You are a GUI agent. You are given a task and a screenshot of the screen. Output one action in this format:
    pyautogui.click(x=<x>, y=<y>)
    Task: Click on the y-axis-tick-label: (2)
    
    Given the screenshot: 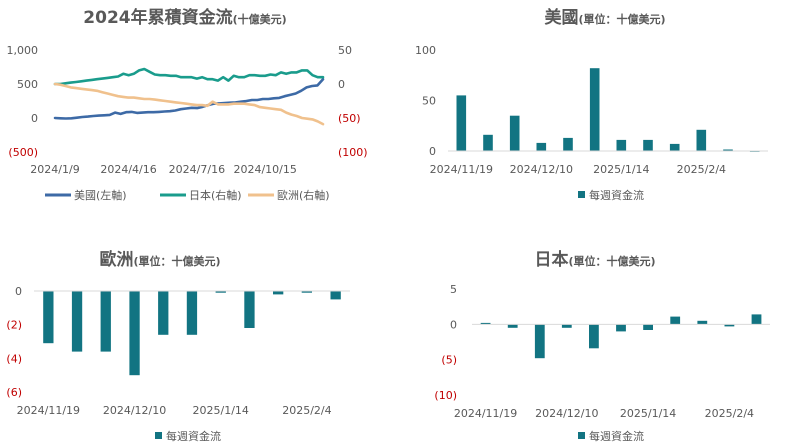 What is the action you would take?
    pyautogui.click(x=14, y=325)
    